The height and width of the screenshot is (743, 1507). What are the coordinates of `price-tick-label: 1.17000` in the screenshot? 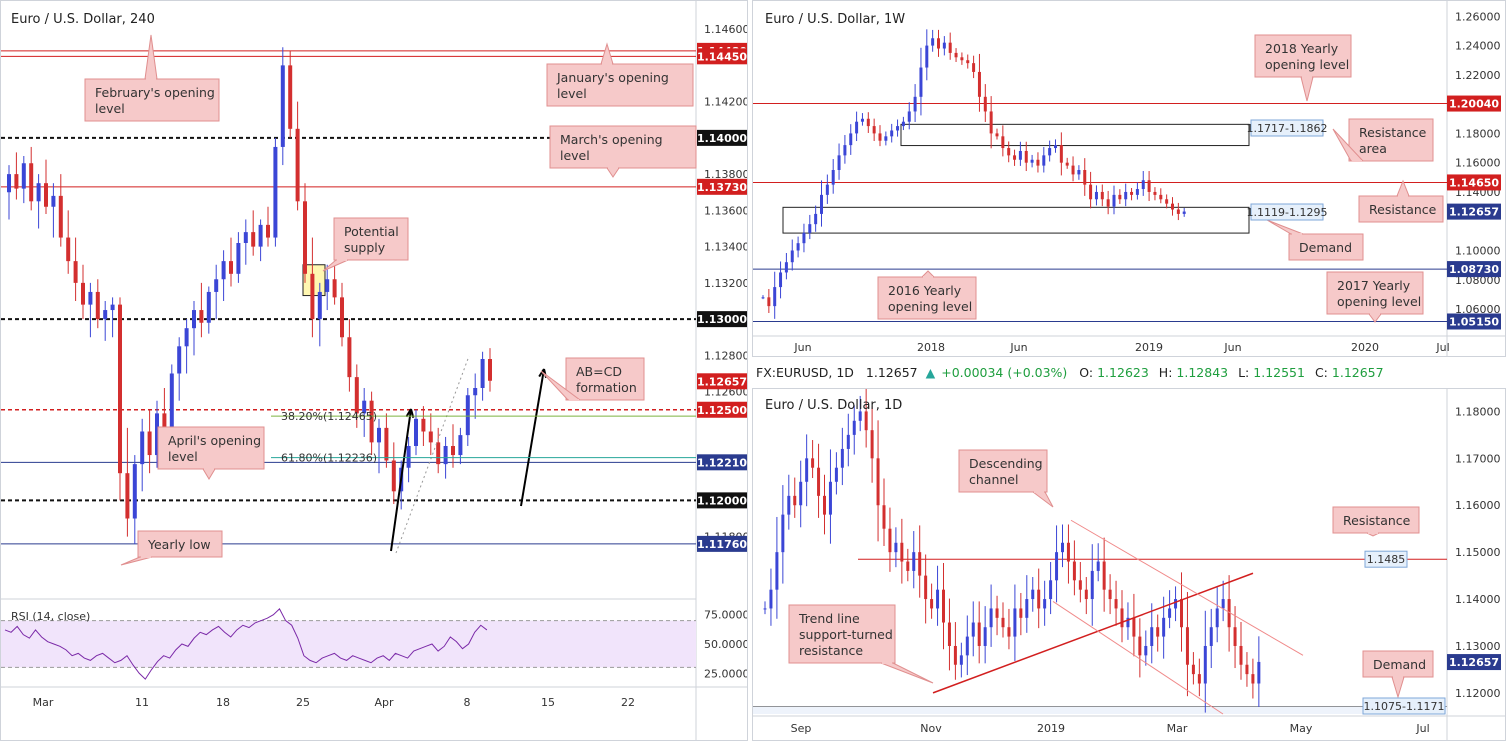 It's located at (1478, 458).